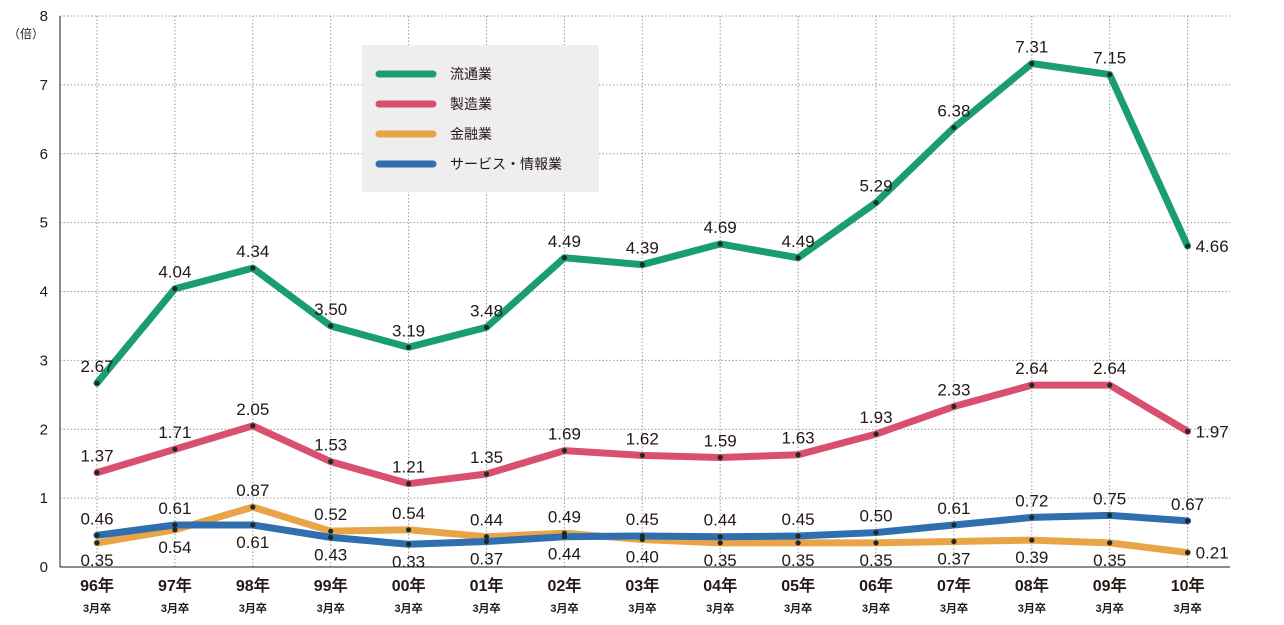 This screenshot has width=1284, height=625. What do you see at coordinates (642, 519) in the screenshot?
I see `data-label-service: 0.45` at bounding box center [642, 519].